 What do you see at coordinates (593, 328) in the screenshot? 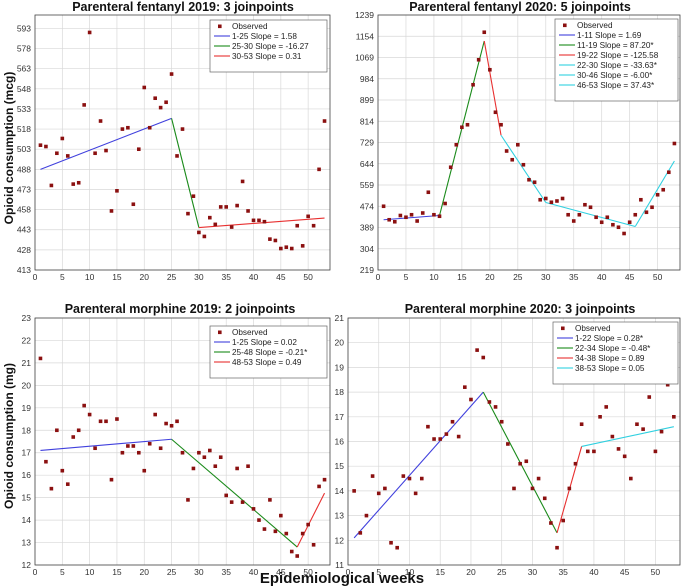
I see `legend-observed-label: Observed` at bounding box center [593, 328].